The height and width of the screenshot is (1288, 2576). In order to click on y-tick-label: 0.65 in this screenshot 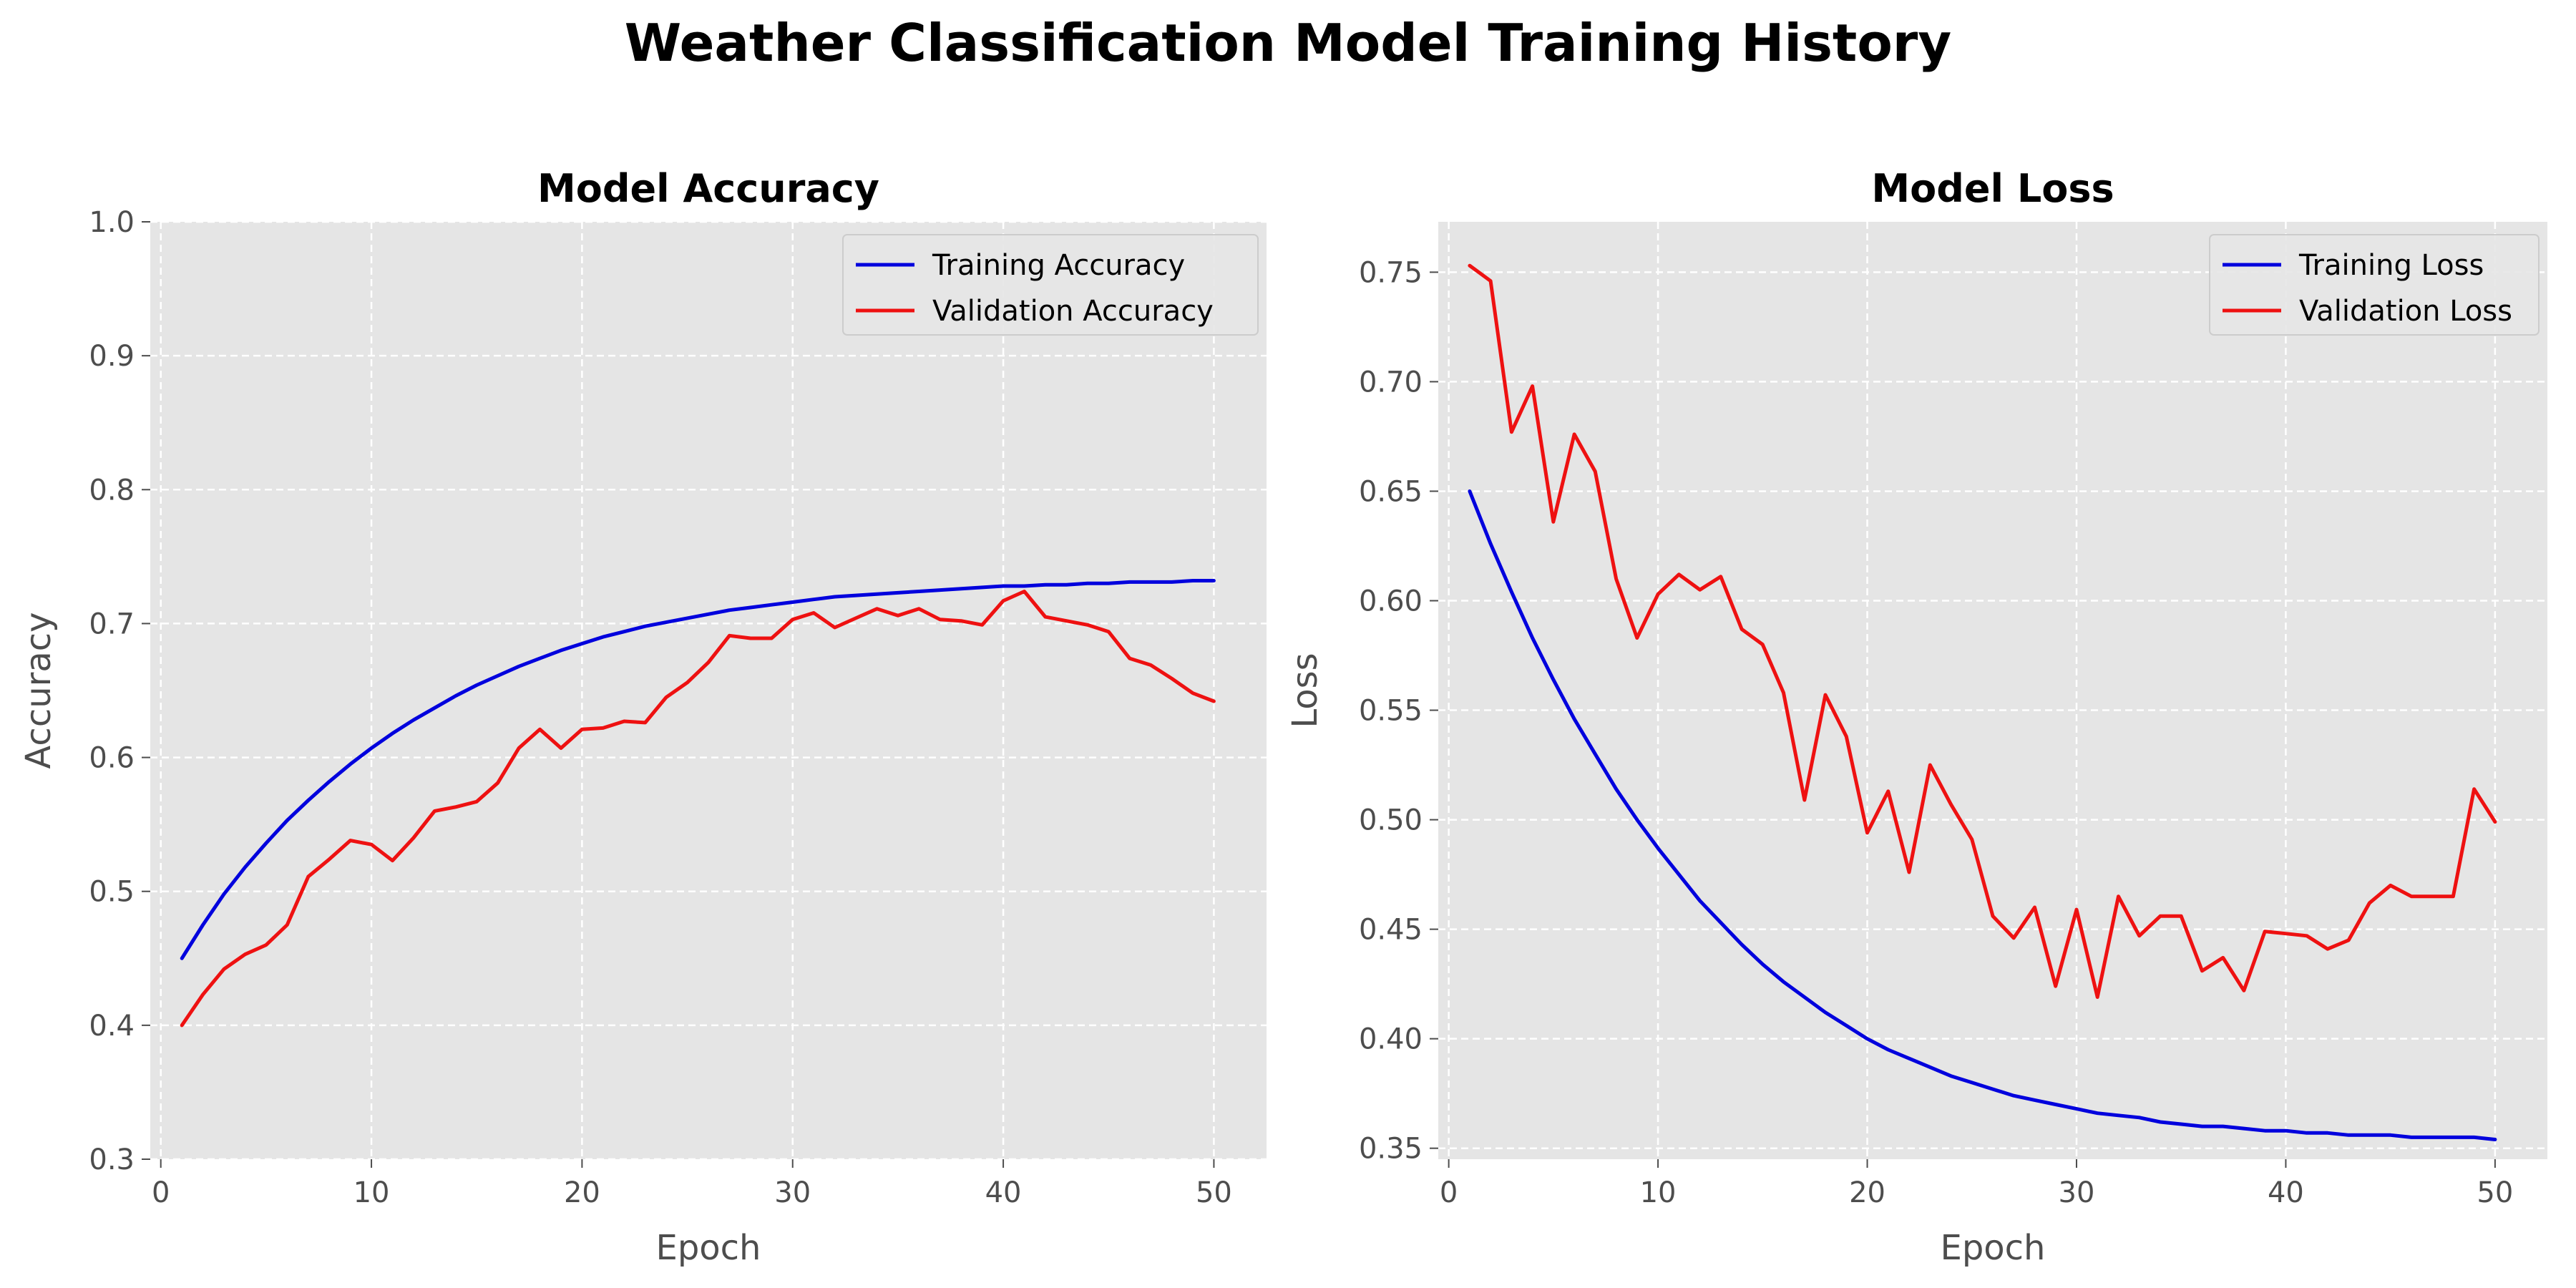, I will do `click(1391, 491)`.